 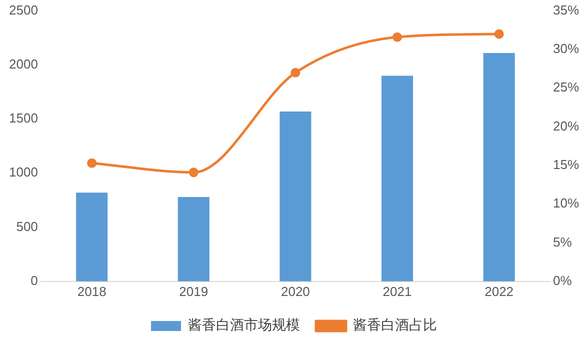 What do you see at coordinates (397, 291) in the screenshot?
I see `x-tick-label: 2021` at bounding box center [397, 291].